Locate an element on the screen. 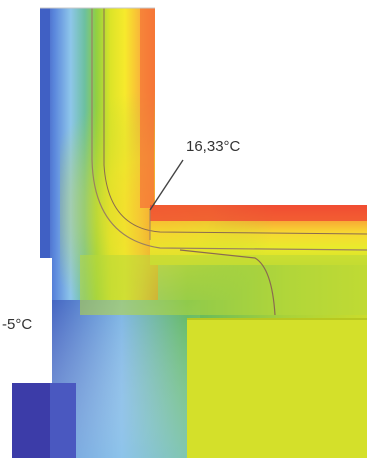 Image resolution: width=367 pixels, height=458 pixels. floor-green-band is located at coordinates (223, 285).